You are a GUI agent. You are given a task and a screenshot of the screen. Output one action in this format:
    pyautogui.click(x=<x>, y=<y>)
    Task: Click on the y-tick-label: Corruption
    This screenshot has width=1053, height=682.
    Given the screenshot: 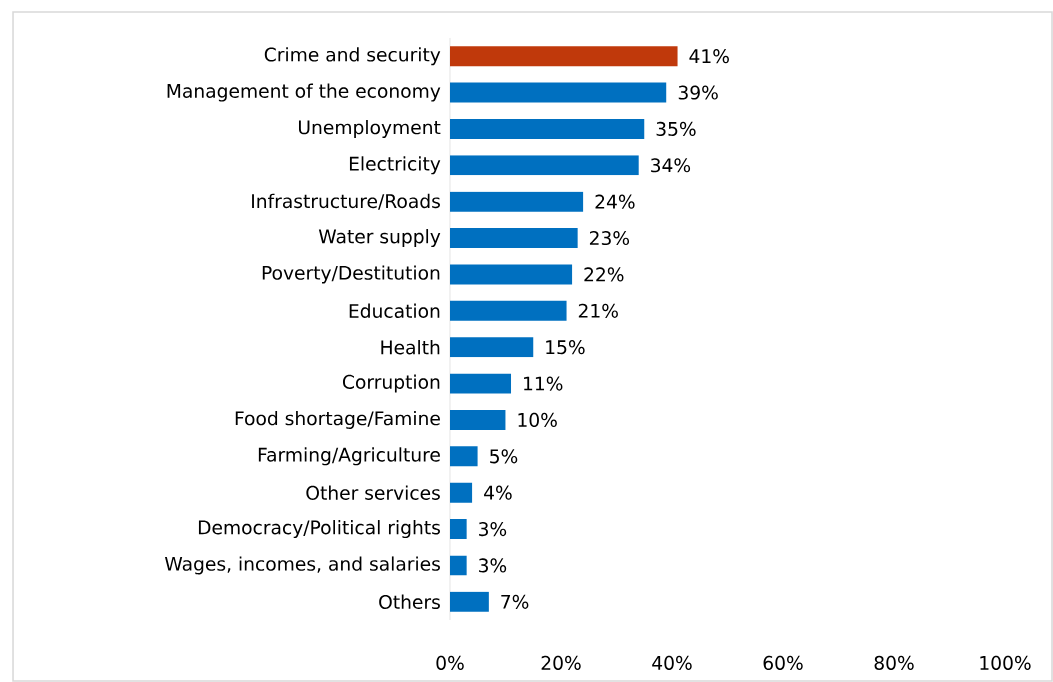 What is the action you would take?
    pyautogui.click(x=391, y=383)
    